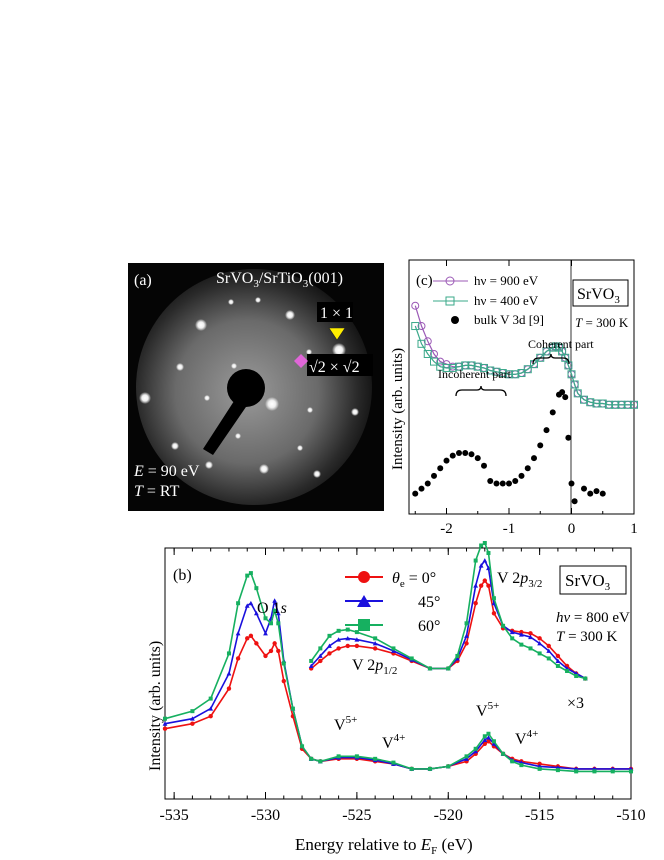 The height and width of the screenshot is (860, 664). I want to click on label-o1s: O 1s, so click(272, 608).